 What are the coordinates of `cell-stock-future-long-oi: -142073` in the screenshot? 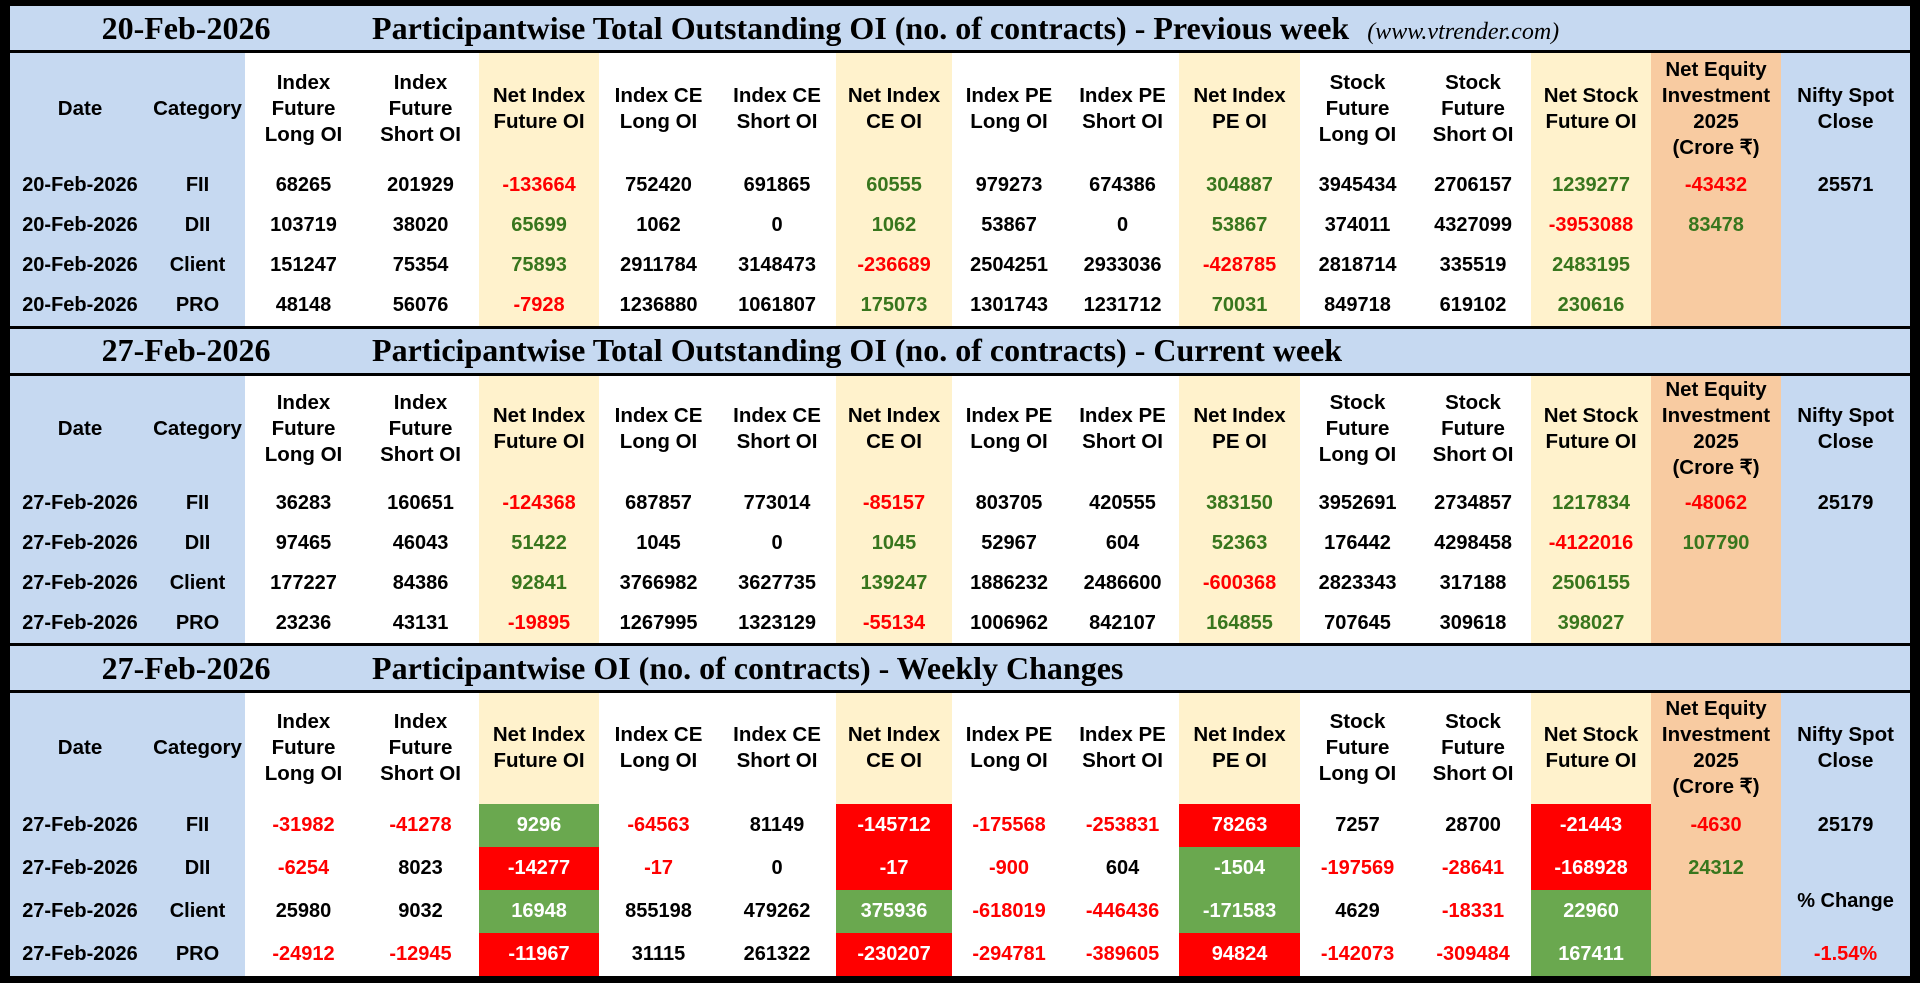 It's located at (1358, 954).